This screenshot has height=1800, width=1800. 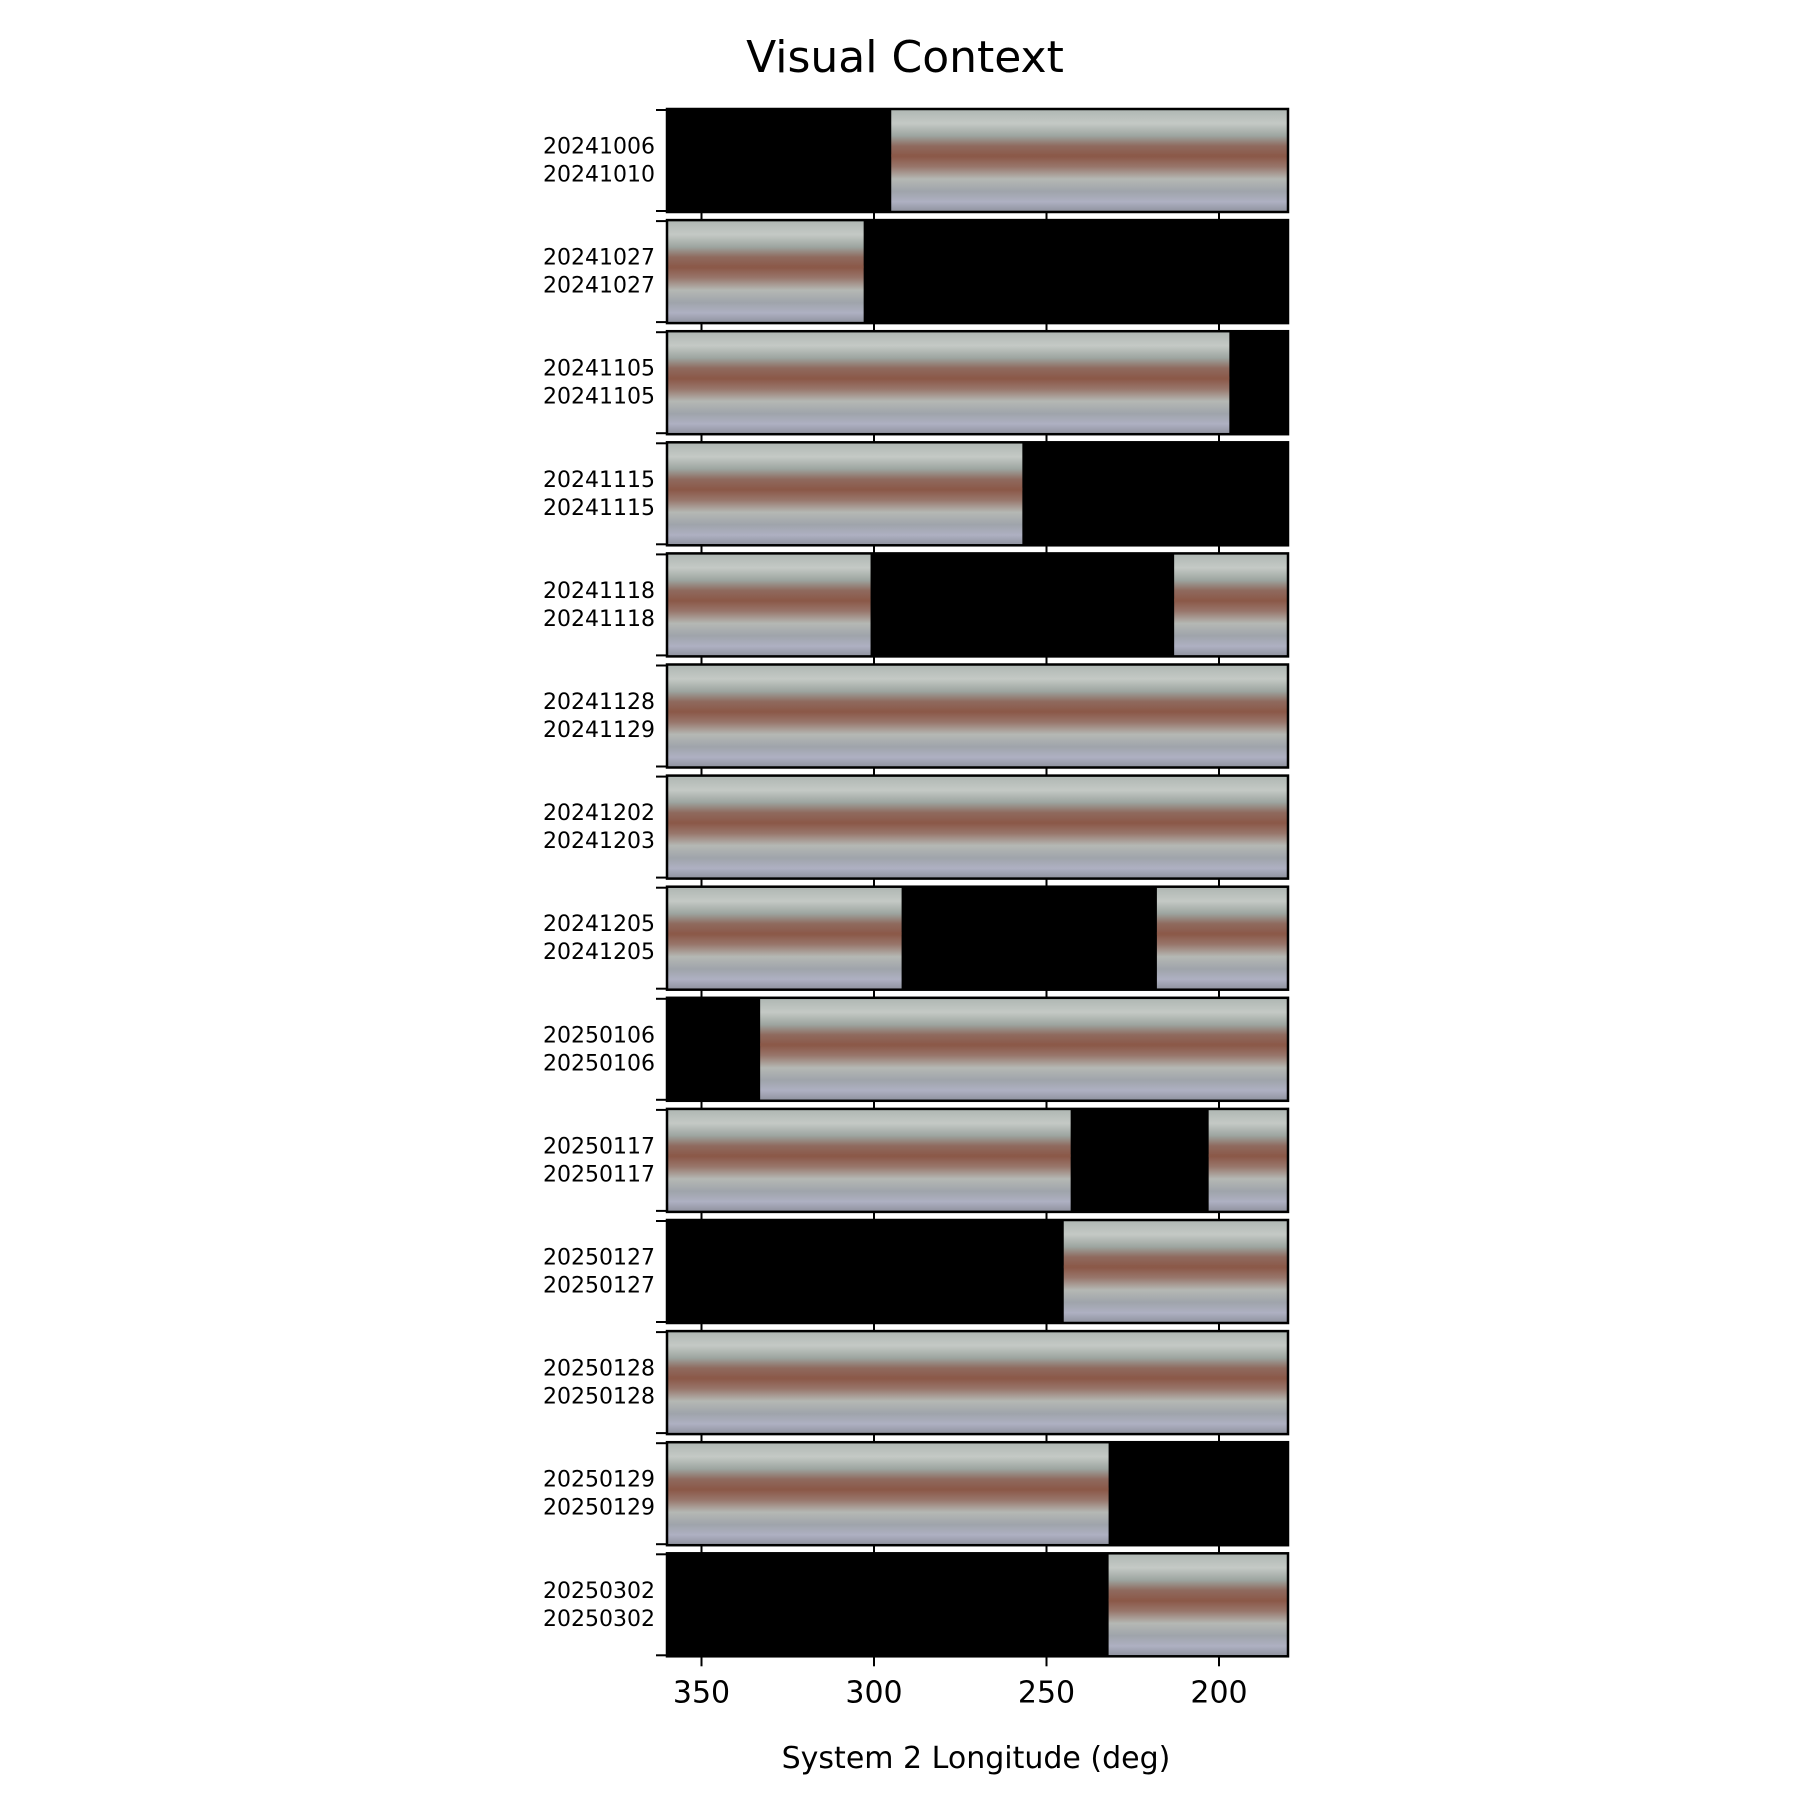 What do you see at coordinates (599, 702) in the screenshot?
I see `row-start-date: 20241128` at bounding box center [599, 702].